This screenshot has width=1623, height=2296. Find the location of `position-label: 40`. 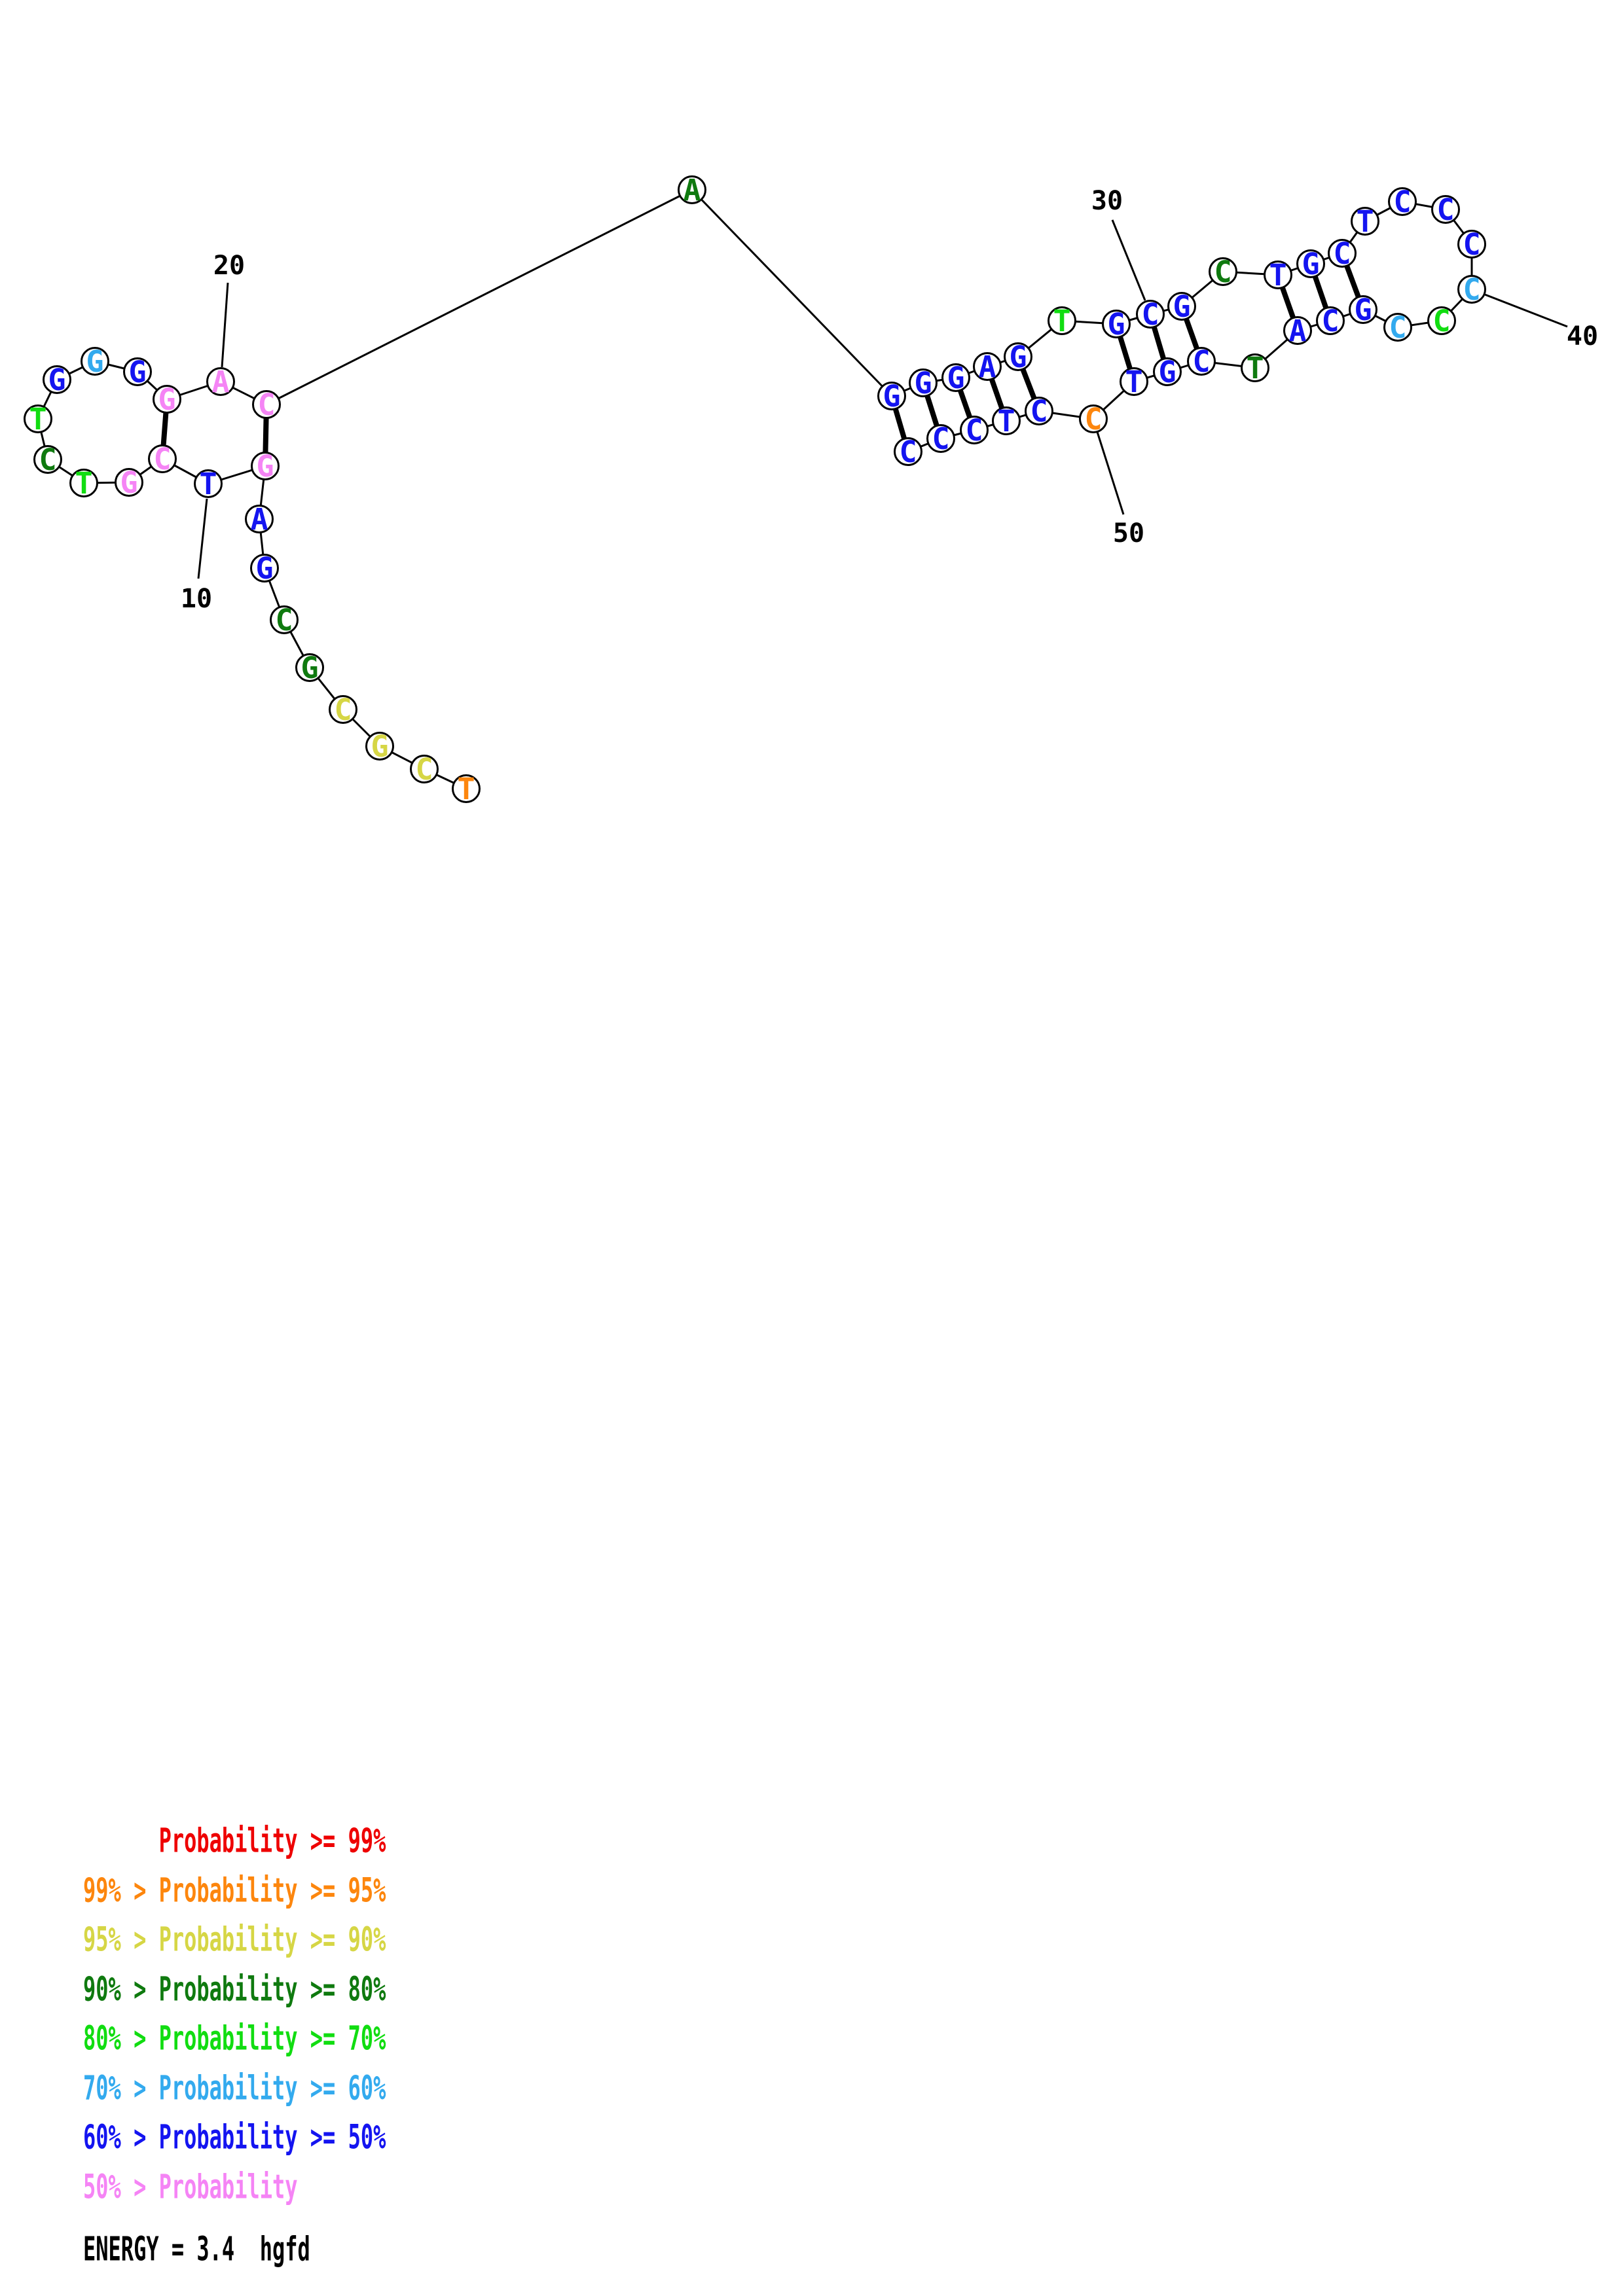

position-label: 40 is located at coordinates (1582, 336).